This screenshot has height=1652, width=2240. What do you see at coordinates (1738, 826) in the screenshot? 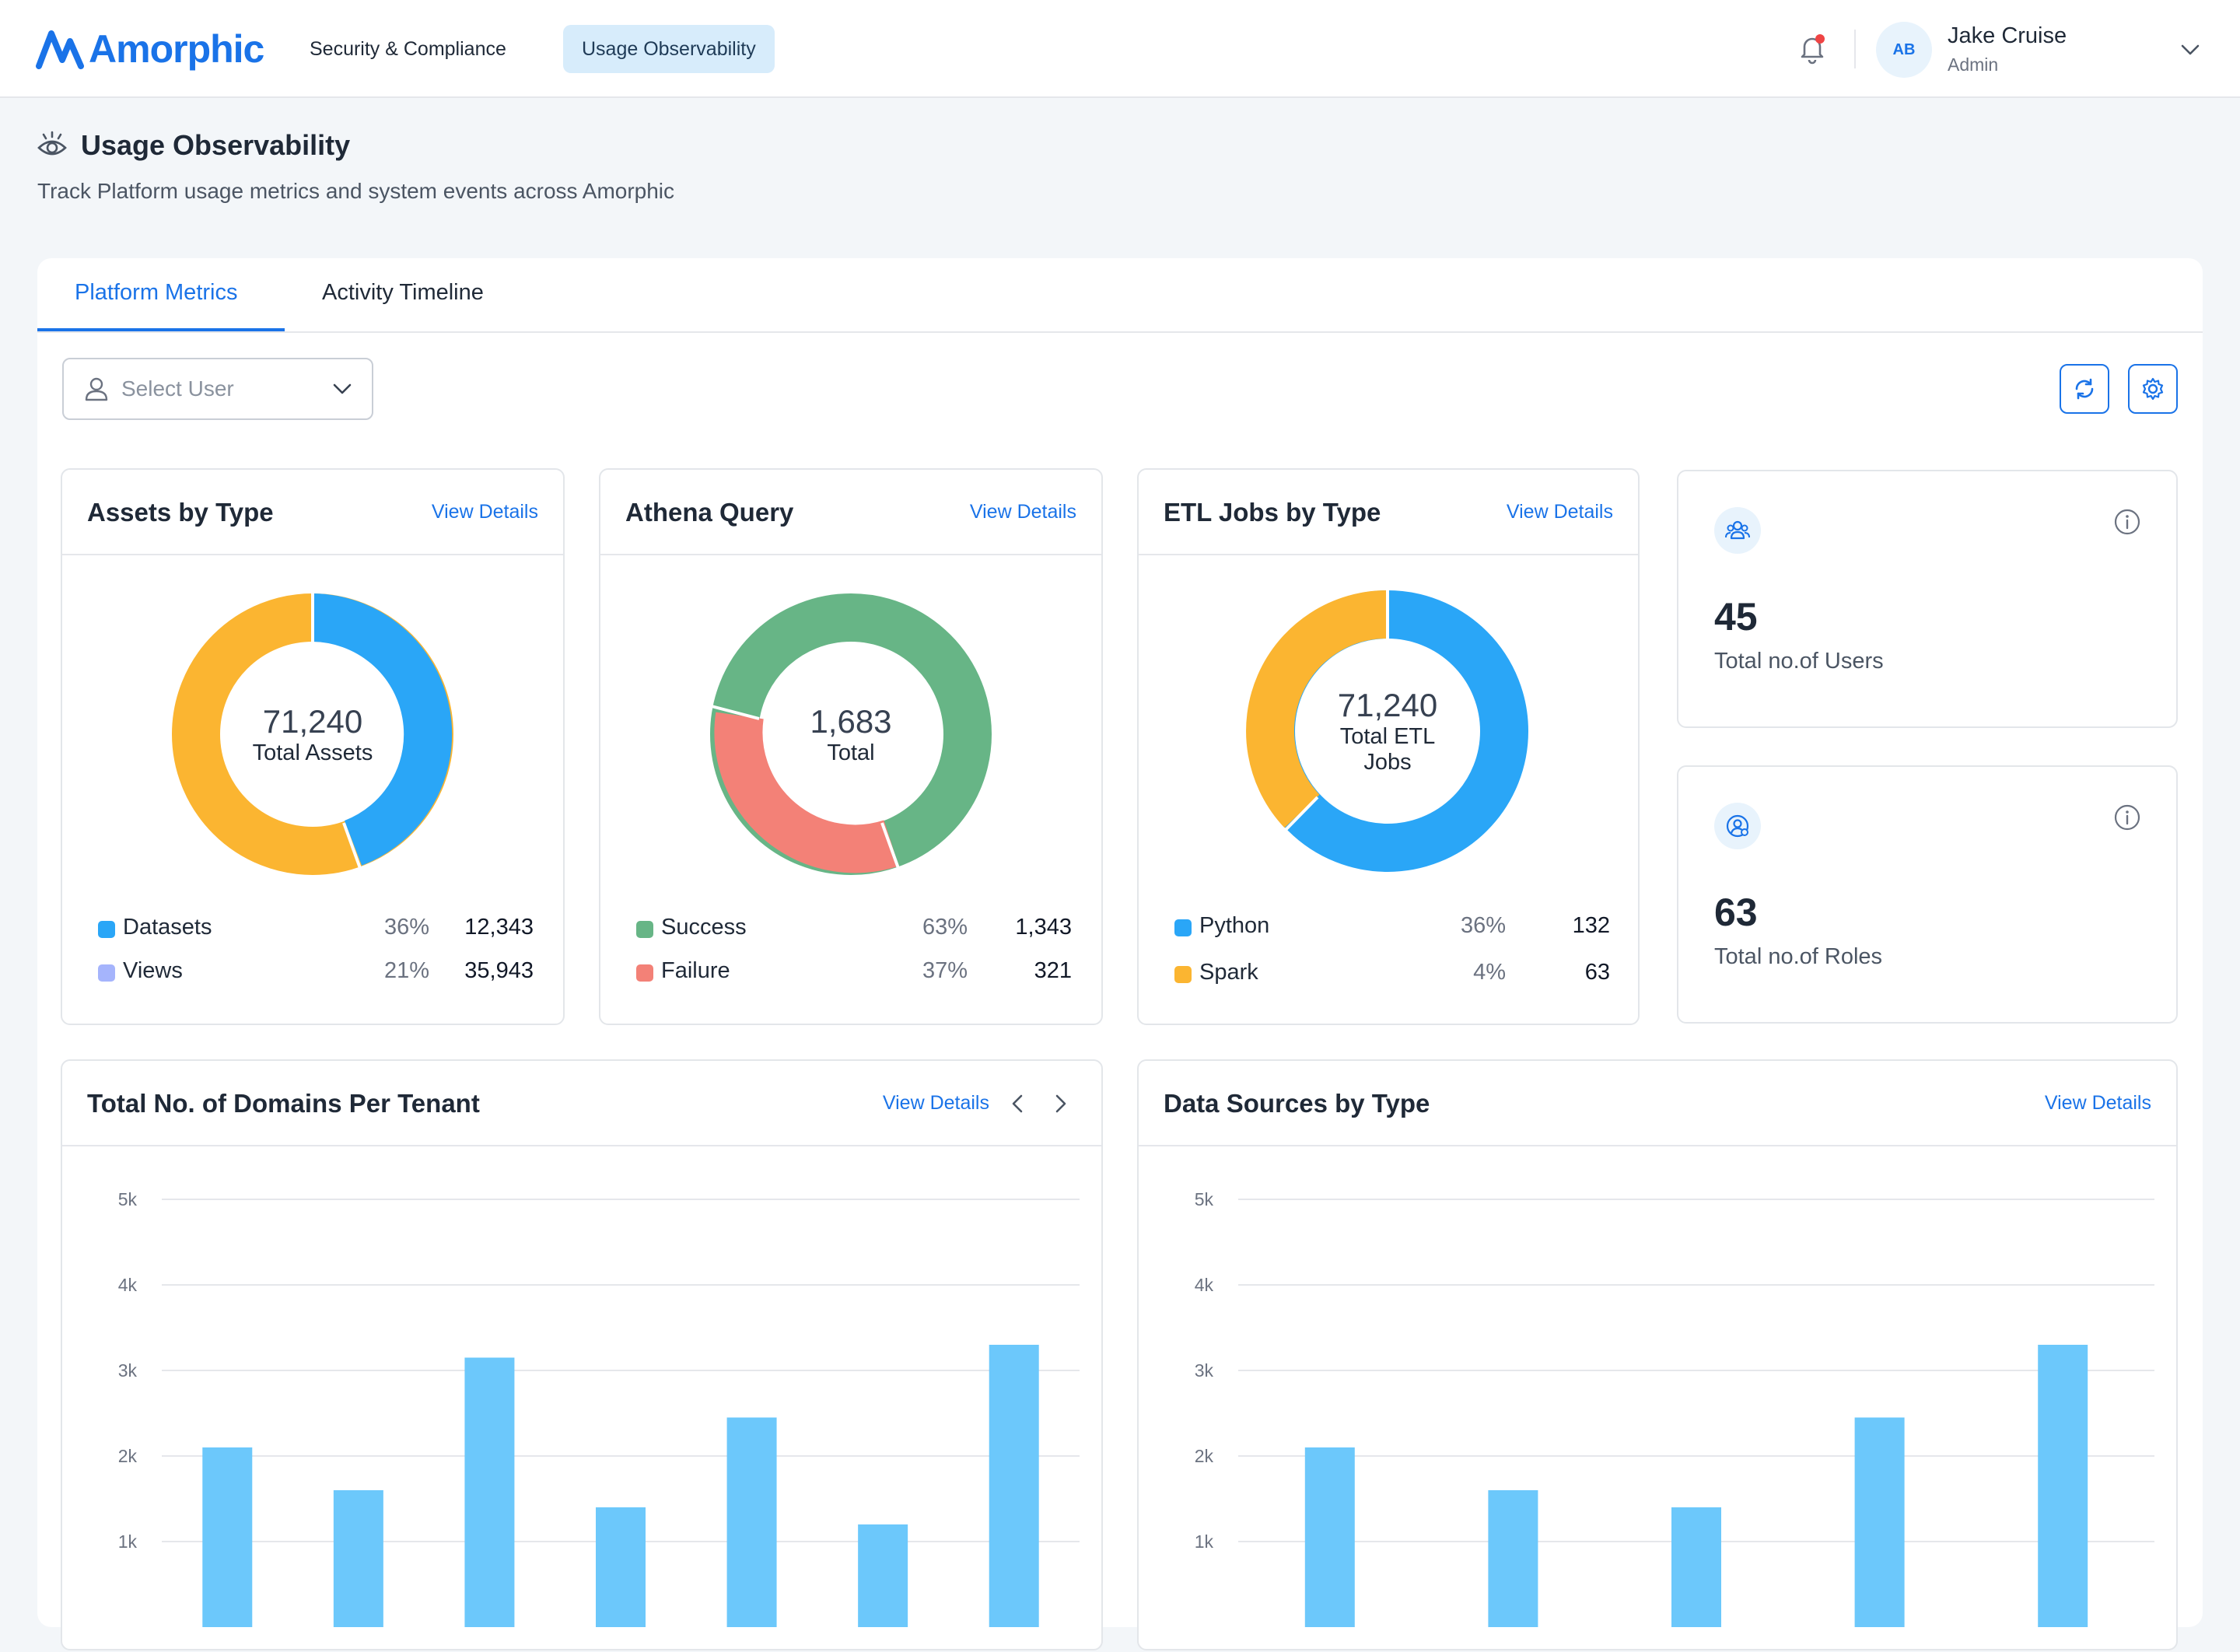
I see `role-icon` at bounding box center [1738, 826].